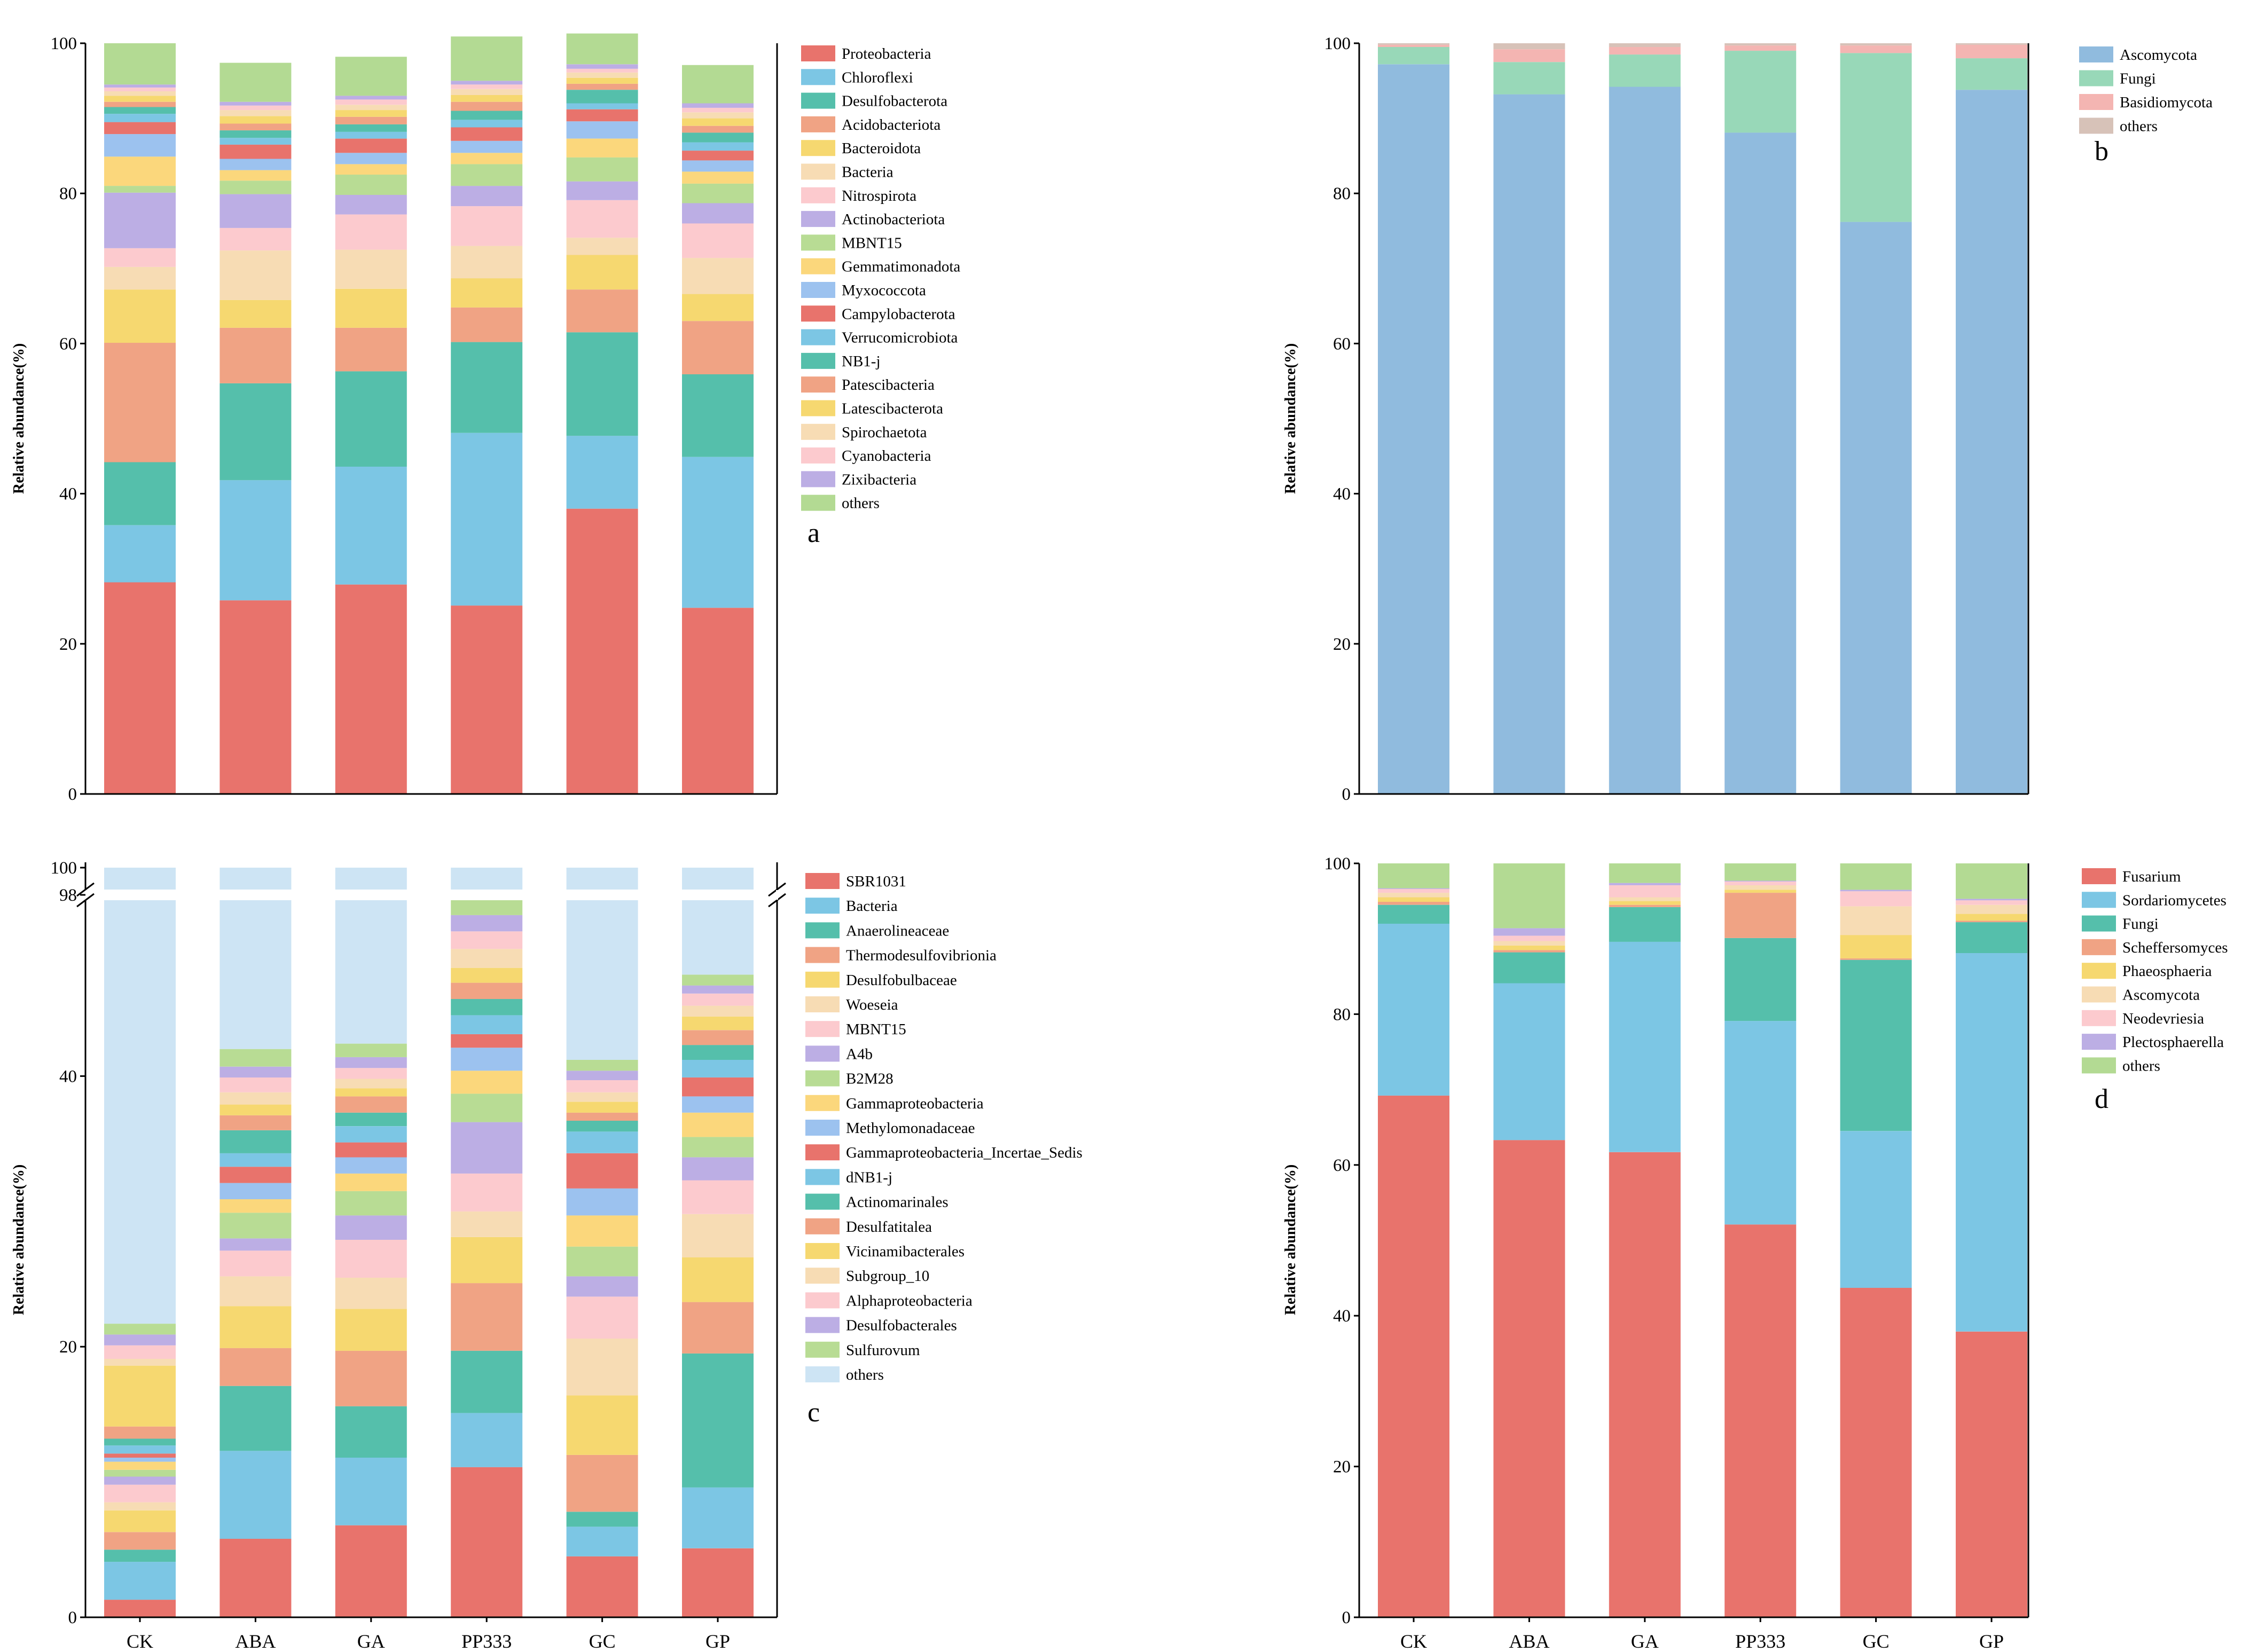 This screenshot has height=1652, width=2242. What do you see at coordinates (487, 1007) in the screenshot?
I see `bar-c-PP333-Actinomarinales` at bounding box center [487, 1007].